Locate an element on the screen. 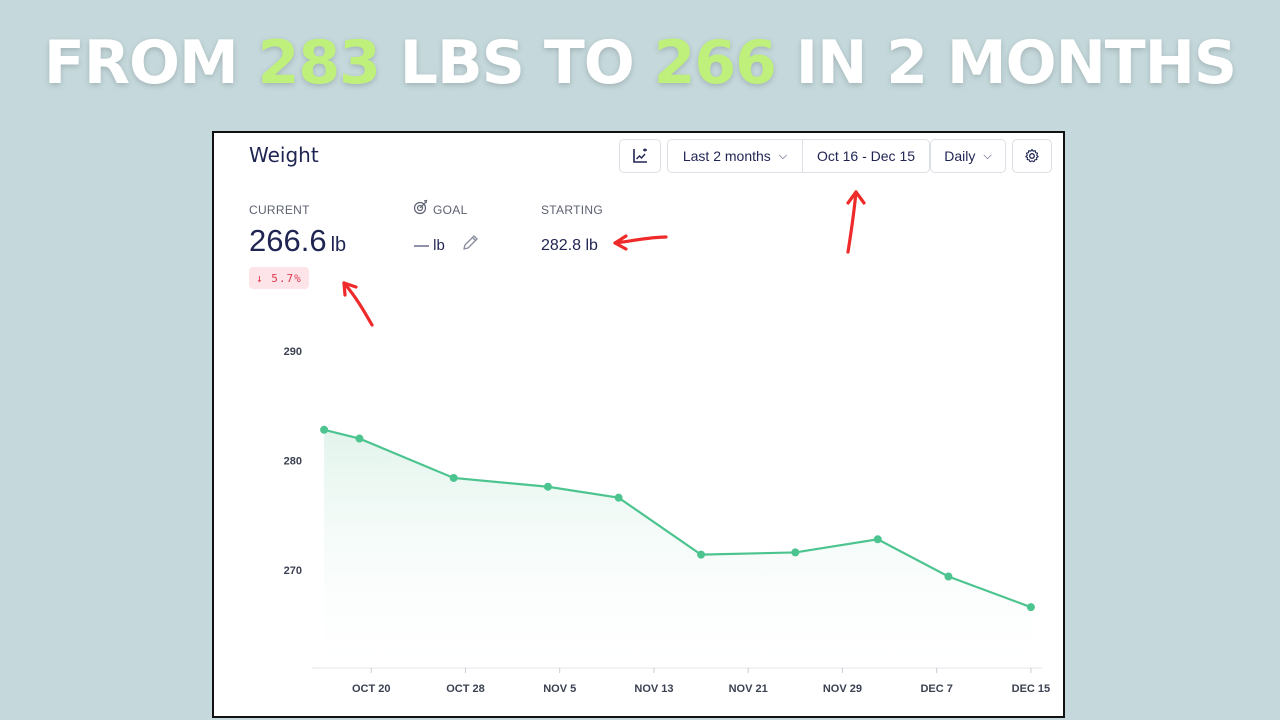 This screenshot has width=1280, height=720. current-weight: 266.6 lb is located at coordinates (297, 241).